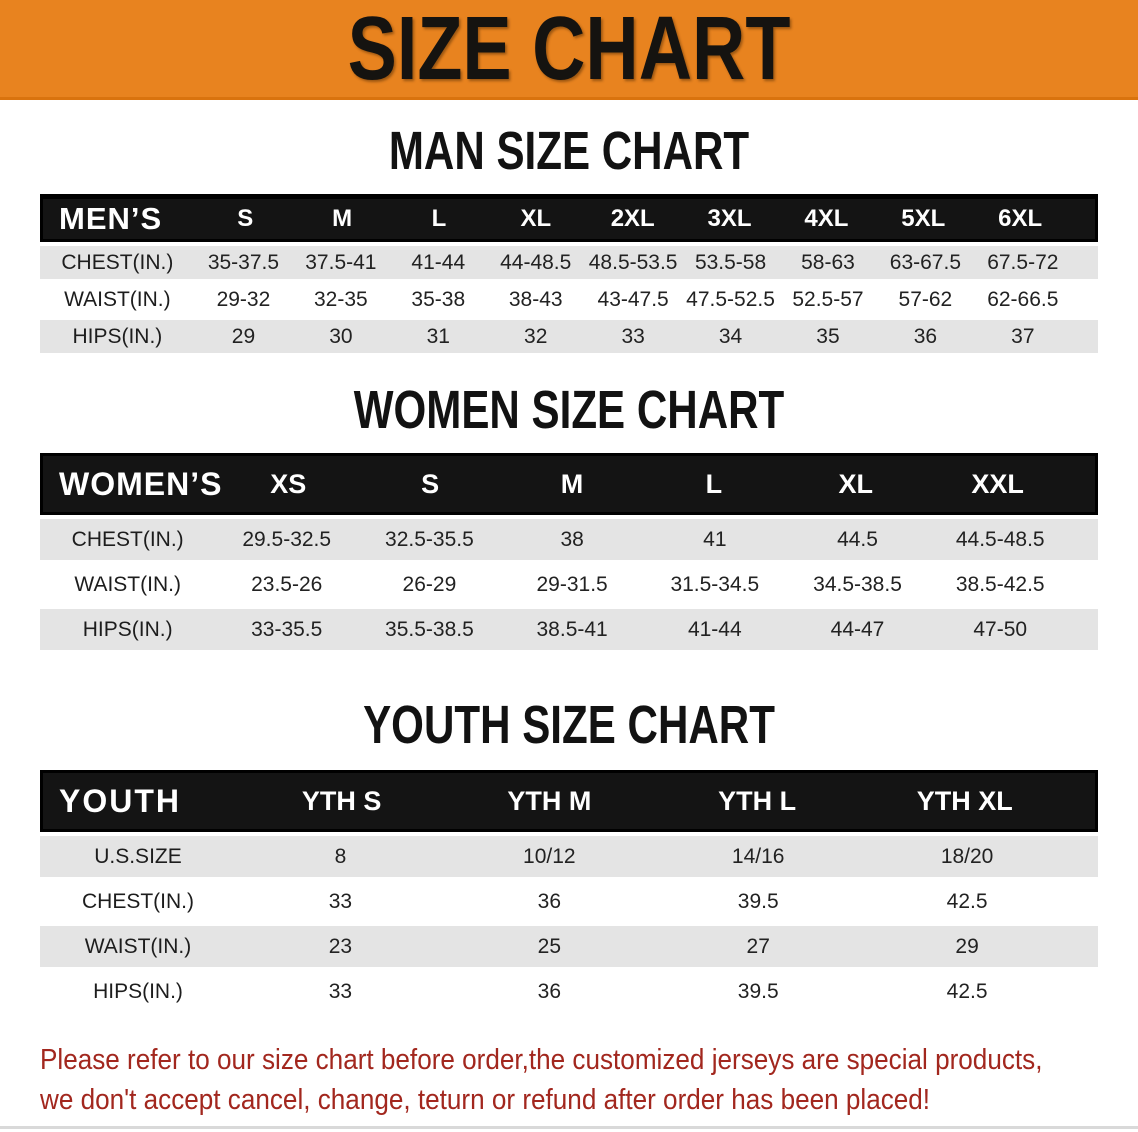 The image size is (1138, 1132). Describe the element at coordinates (1020, 218) in the screenshot. I see `column-header-cell: 6XL` at that location.